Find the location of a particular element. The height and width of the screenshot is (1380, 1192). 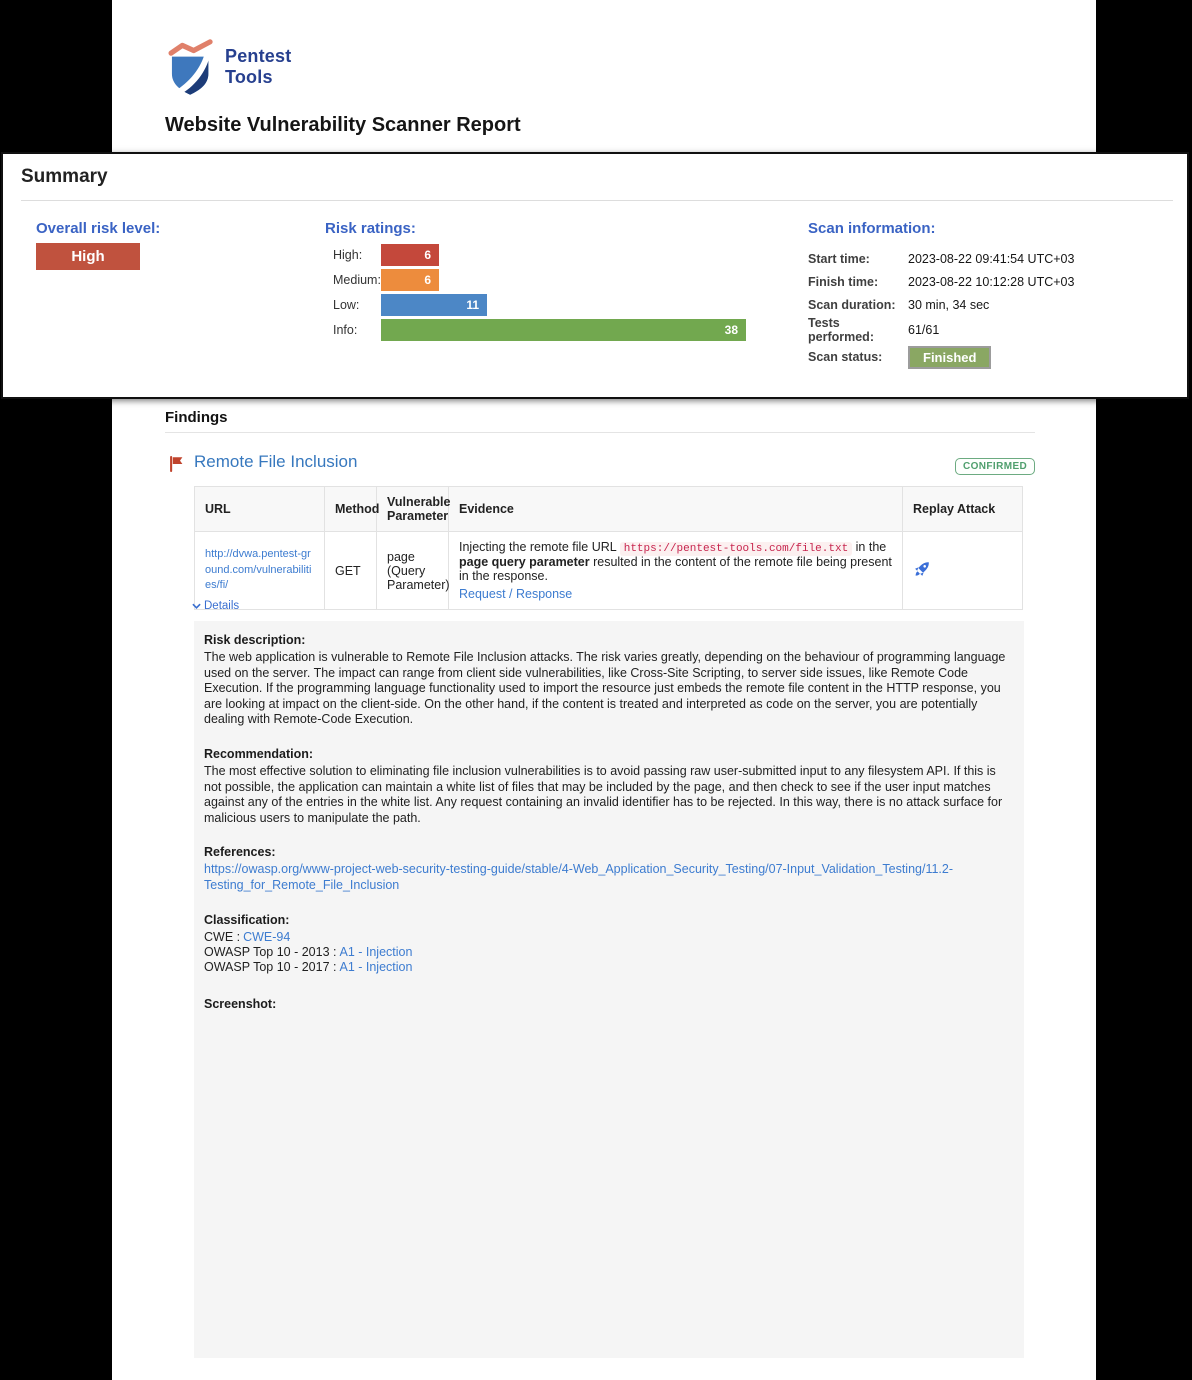

details-toggle: Details is located at coordinates (215, 606).